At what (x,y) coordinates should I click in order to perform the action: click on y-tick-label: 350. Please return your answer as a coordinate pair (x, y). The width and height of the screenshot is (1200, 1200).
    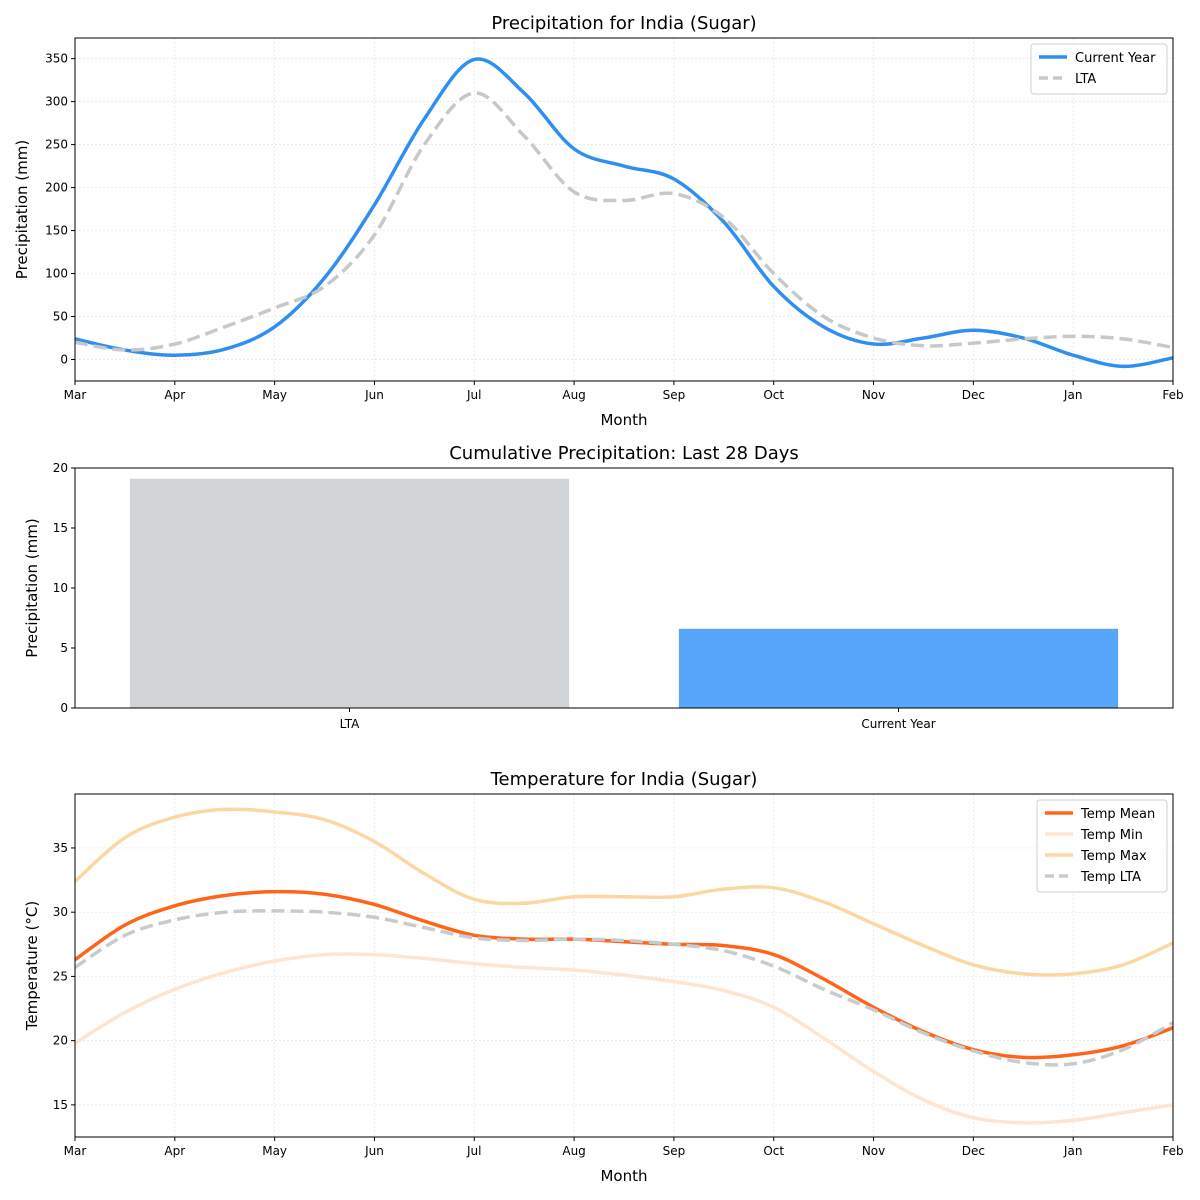
    Looking at the image, I should click on (56, 59).